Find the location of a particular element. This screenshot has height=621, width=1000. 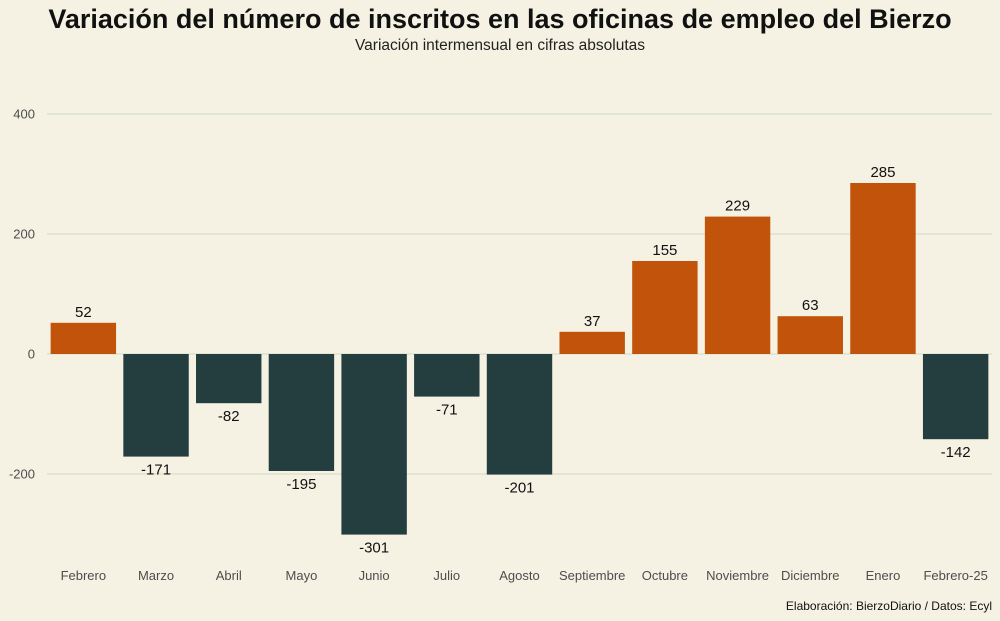

x-tick-label: Junio is located at coordinates (374, 575).